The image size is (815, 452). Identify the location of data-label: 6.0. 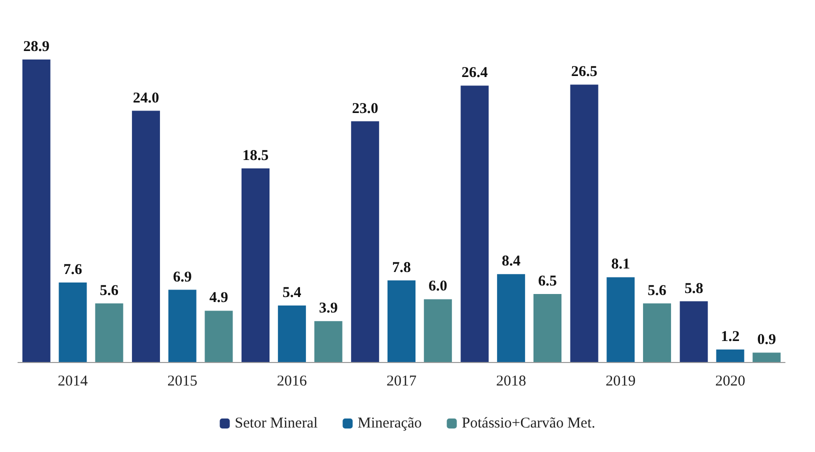
(438, 286).